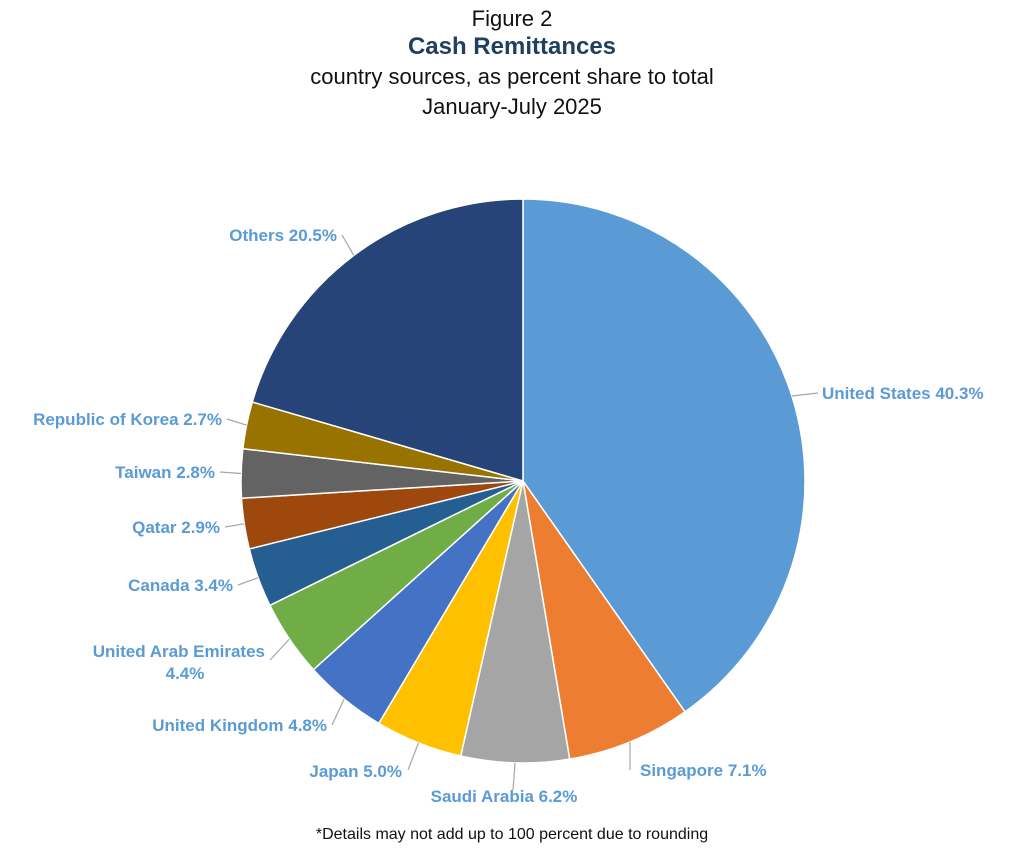 This screenshot has height=860, width=1024. Describe the element at coordinates (604, 620) in the screenshot. I see `pie-slice-singapore` at that location.